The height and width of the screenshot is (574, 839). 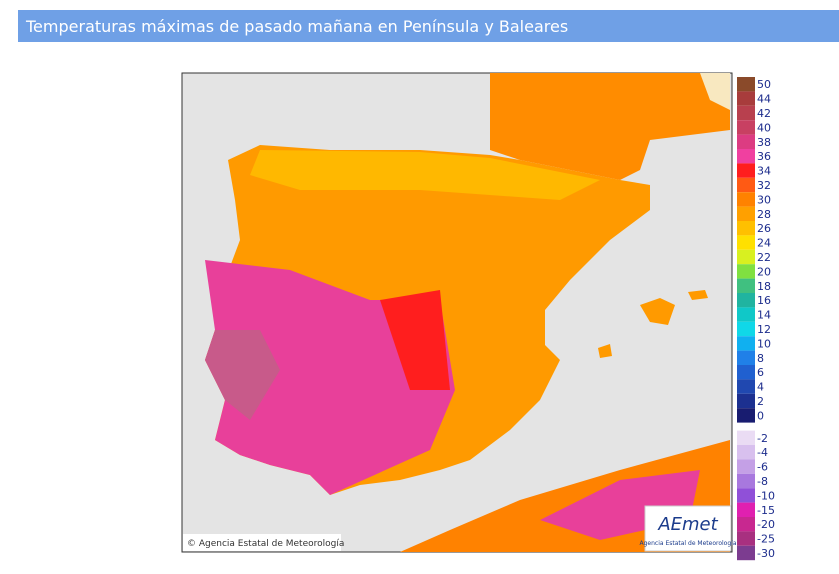 I want to click on copyright-box, so click(x=262, y=542).